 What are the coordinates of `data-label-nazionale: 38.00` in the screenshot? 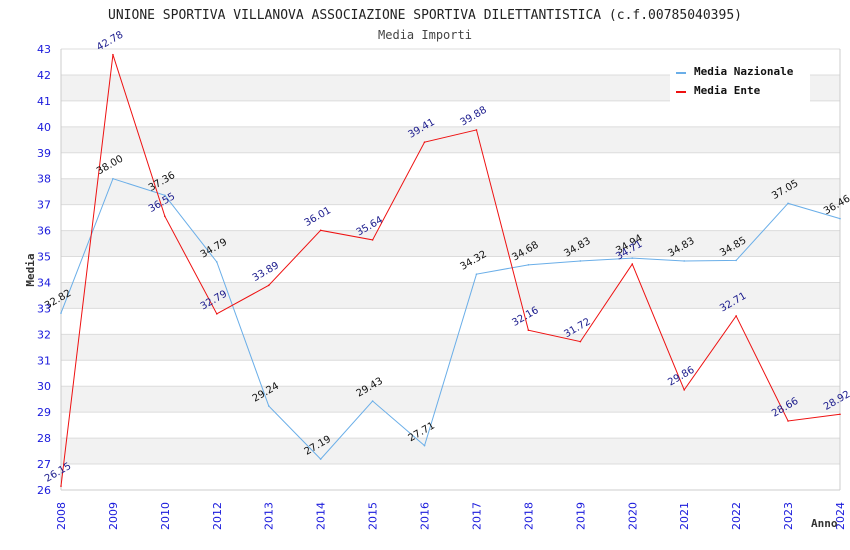 It's located at (110, 165).